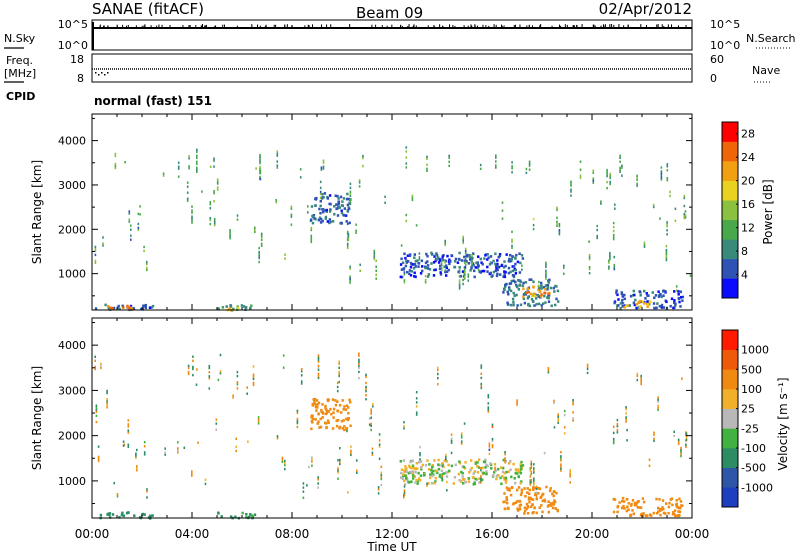 This screenshot has height=554, width=800. I want to click on x-tick-label: 12:00, so click(392, 534).